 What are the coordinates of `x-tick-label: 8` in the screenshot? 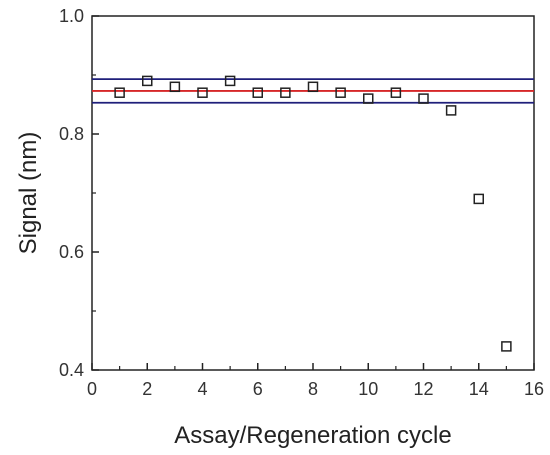 It's located at (313, 389).